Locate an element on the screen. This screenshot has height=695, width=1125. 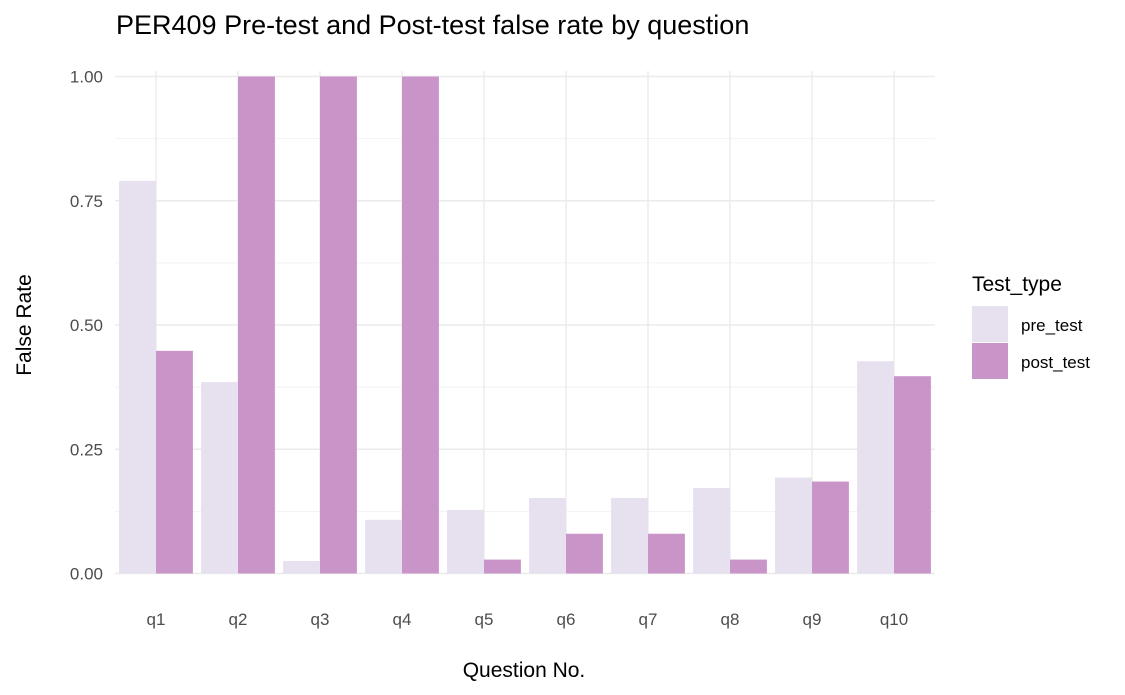
y-axis-ticks: 0.00 0.25 0.50 0.75 1.00 is located at coordinates (86, 326).